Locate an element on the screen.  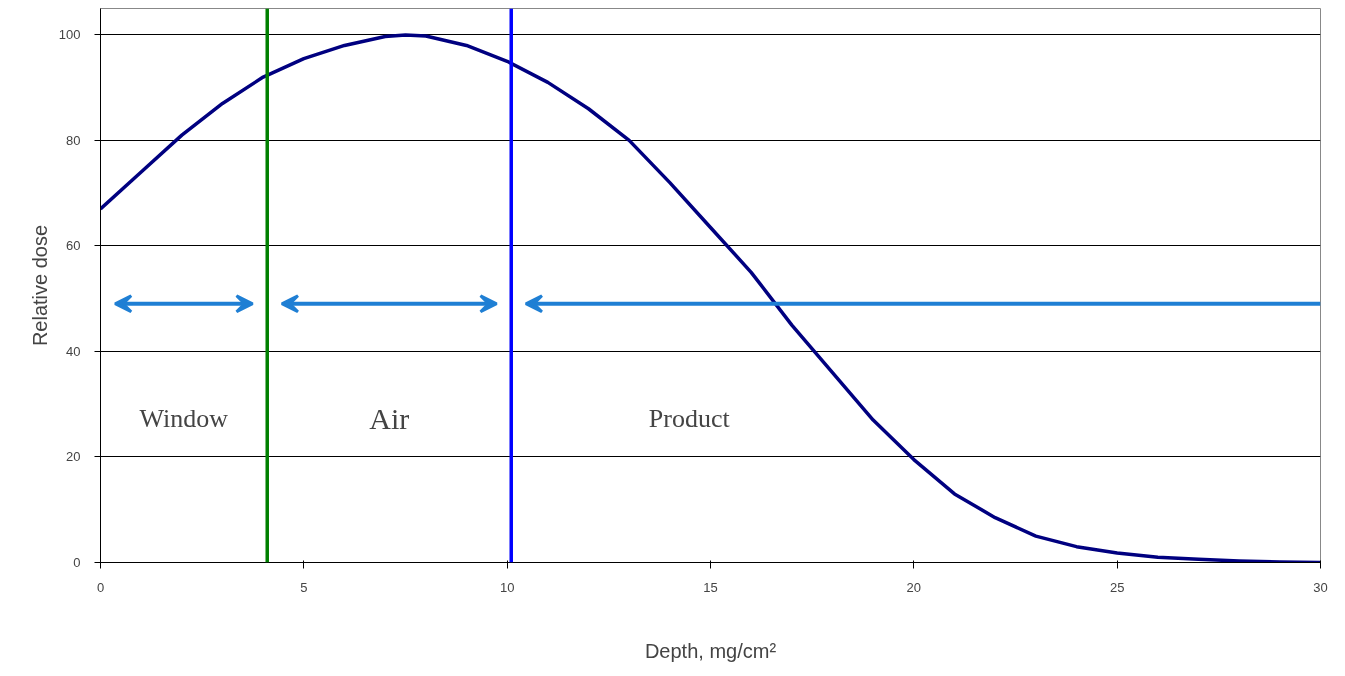
annotation: Window is located at coordinates (184, 418).